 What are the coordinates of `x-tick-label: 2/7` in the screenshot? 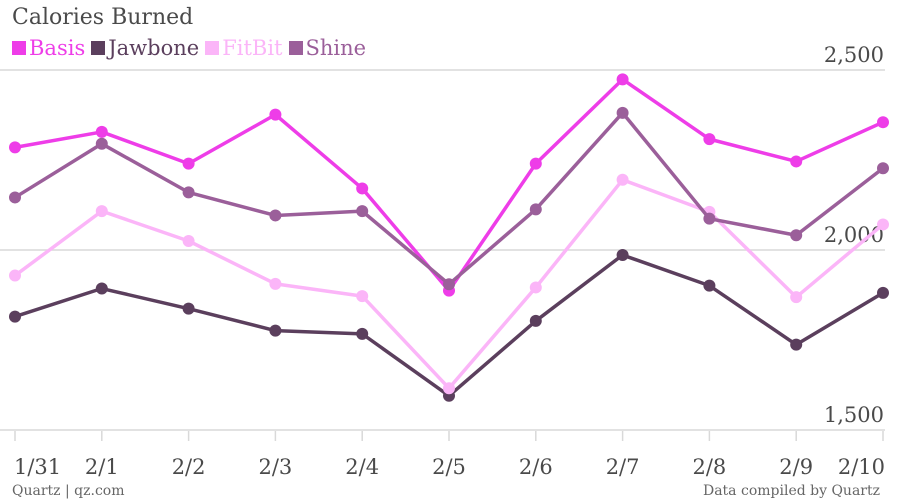 It's located at (623, 467).